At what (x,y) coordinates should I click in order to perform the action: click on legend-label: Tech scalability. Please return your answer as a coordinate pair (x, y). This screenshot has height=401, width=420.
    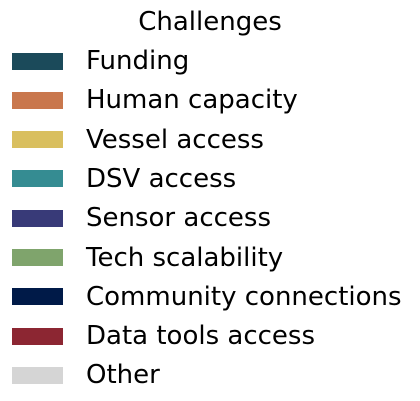
    Looking at the image, I should click on (185, 257).